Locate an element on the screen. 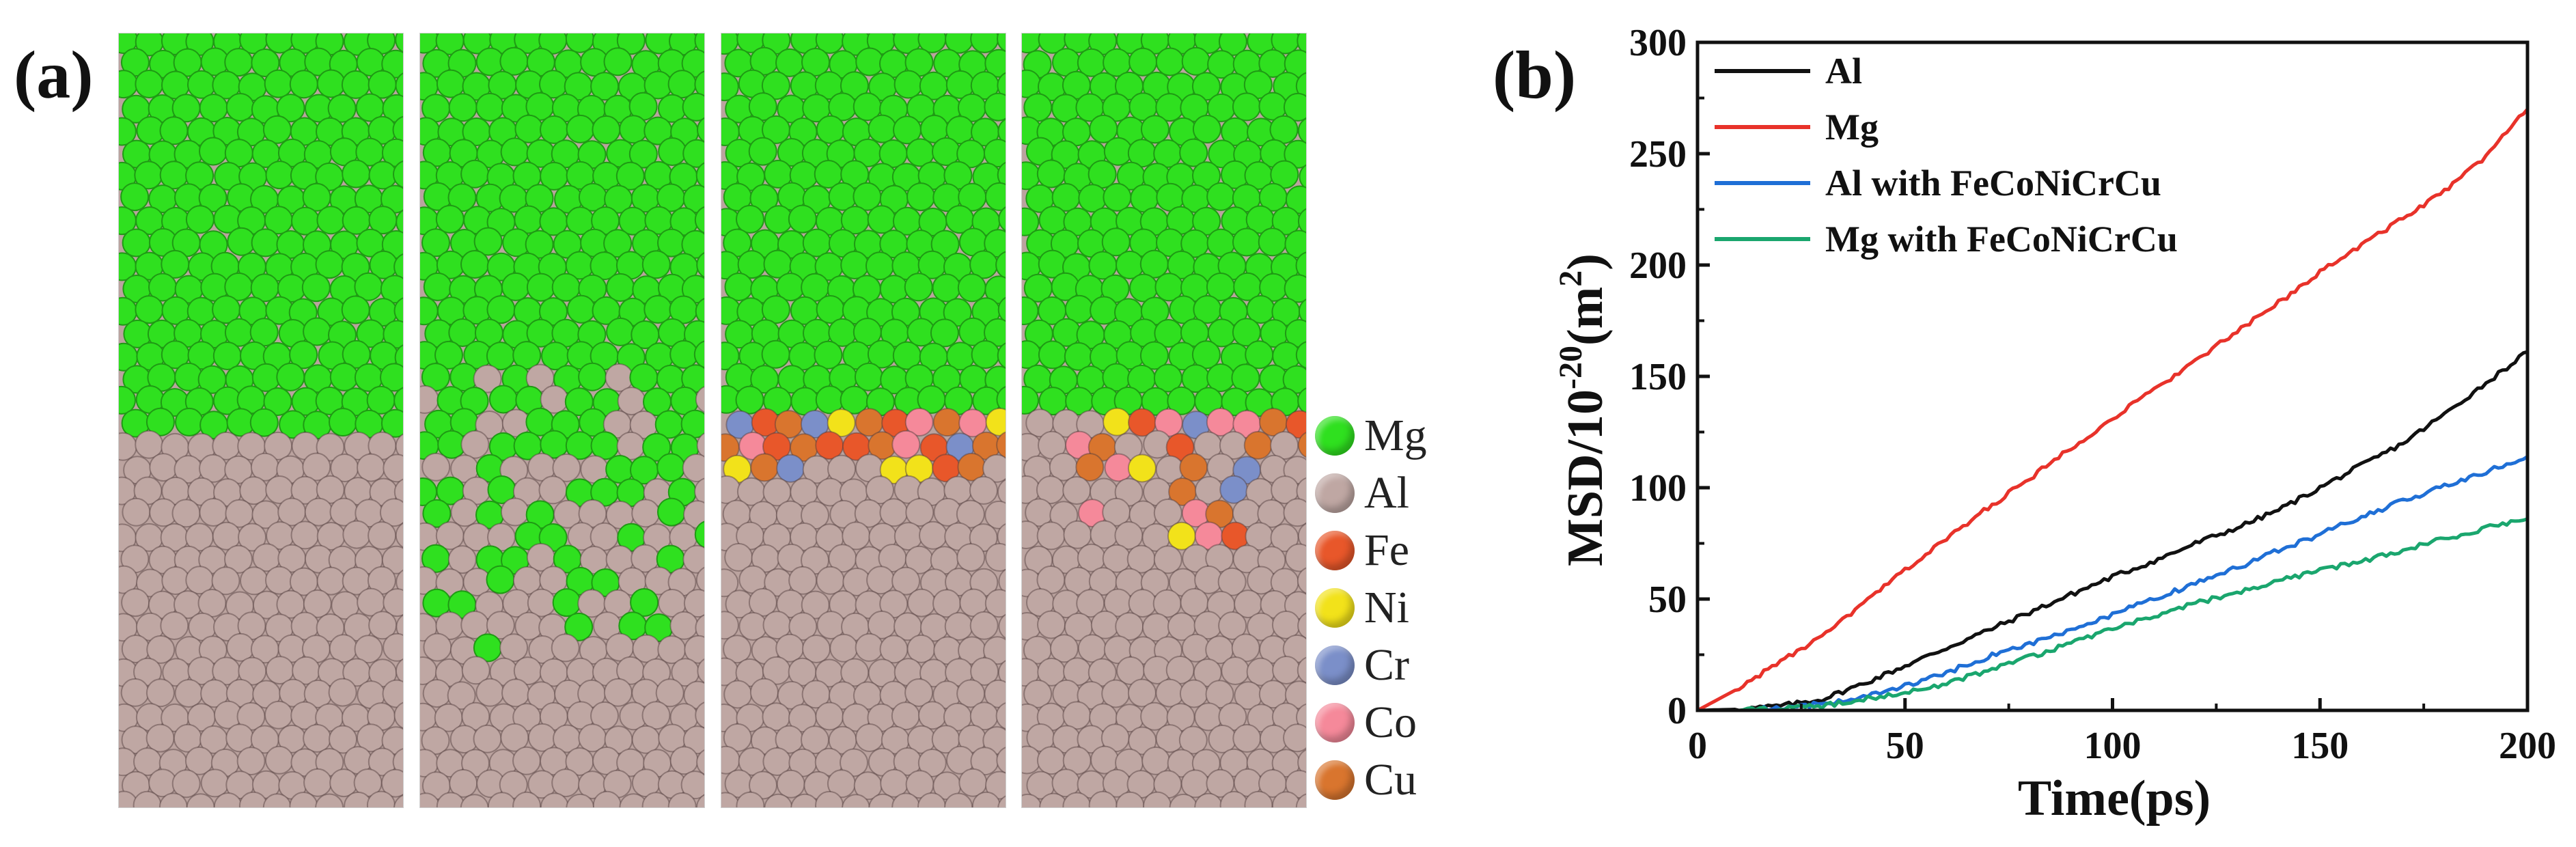  y-axis-label-unit: (m is located at coordinates (1586, 316).